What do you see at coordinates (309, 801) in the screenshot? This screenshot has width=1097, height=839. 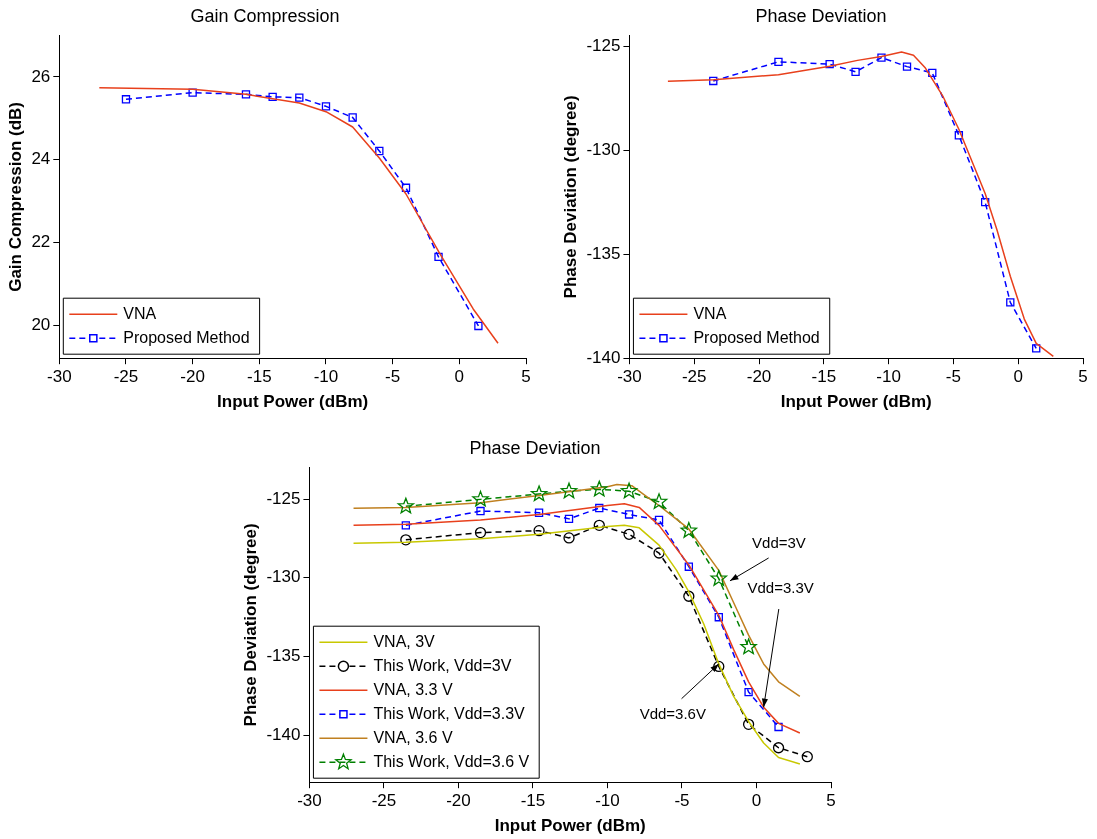 I see `x-tick-label: -30` at bounding box center [309, 801].